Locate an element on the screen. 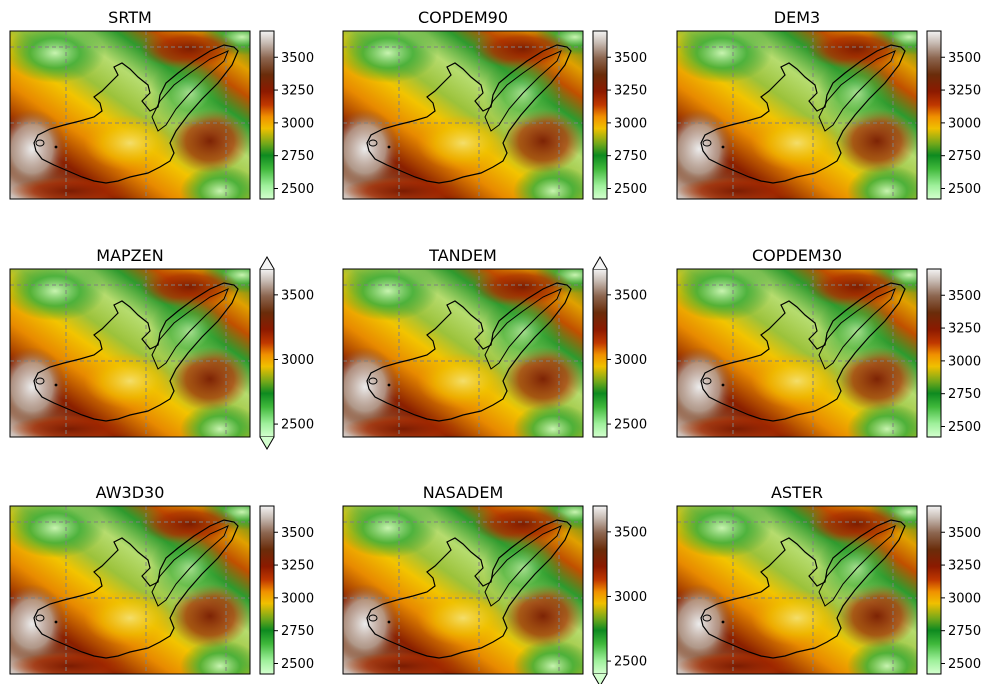 The image size is (994, 684). panel-dem3: DEM3 2500 2750 3000 3250 3500 is located at coordinates (828, 104).